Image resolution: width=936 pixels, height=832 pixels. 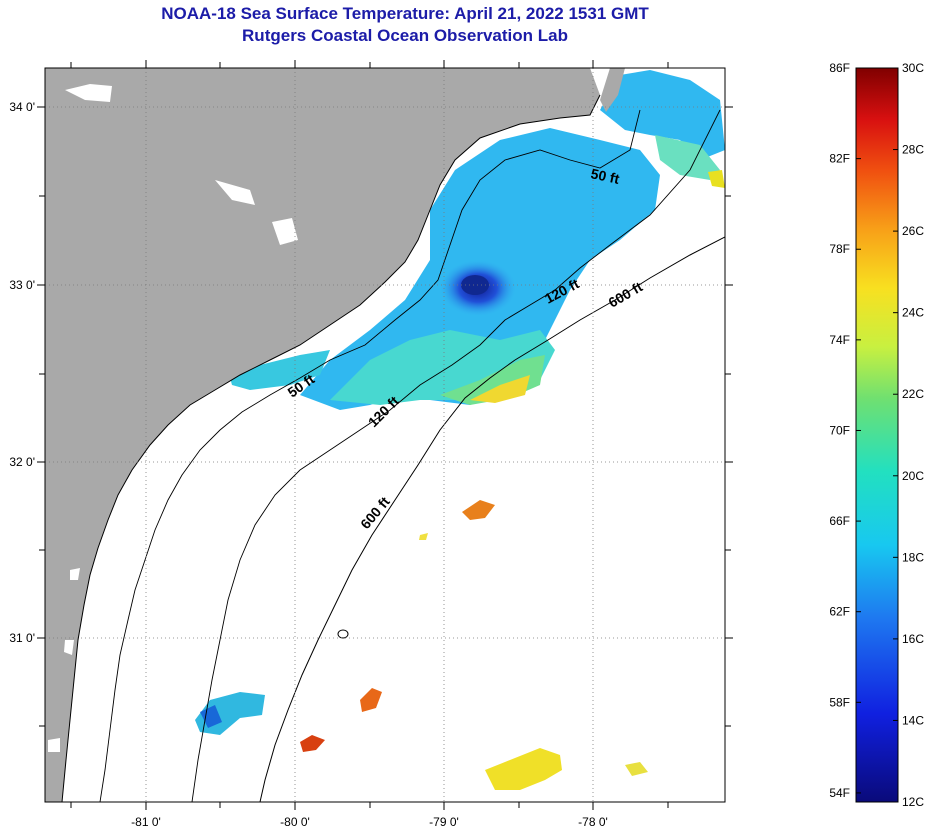 I want to click on colorbar-label-f: 54F, so click(x=839, y=793).